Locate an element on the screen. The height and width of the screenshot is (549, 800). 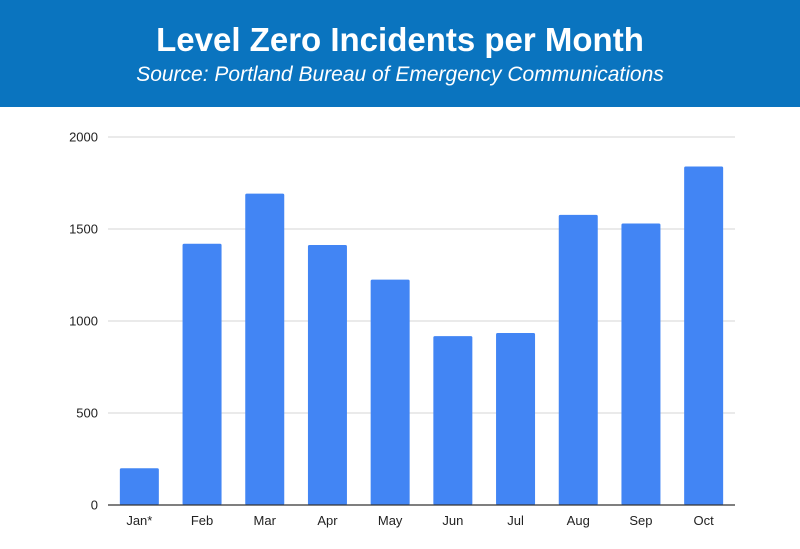
bar-jan is located at coordinates (139, 486).